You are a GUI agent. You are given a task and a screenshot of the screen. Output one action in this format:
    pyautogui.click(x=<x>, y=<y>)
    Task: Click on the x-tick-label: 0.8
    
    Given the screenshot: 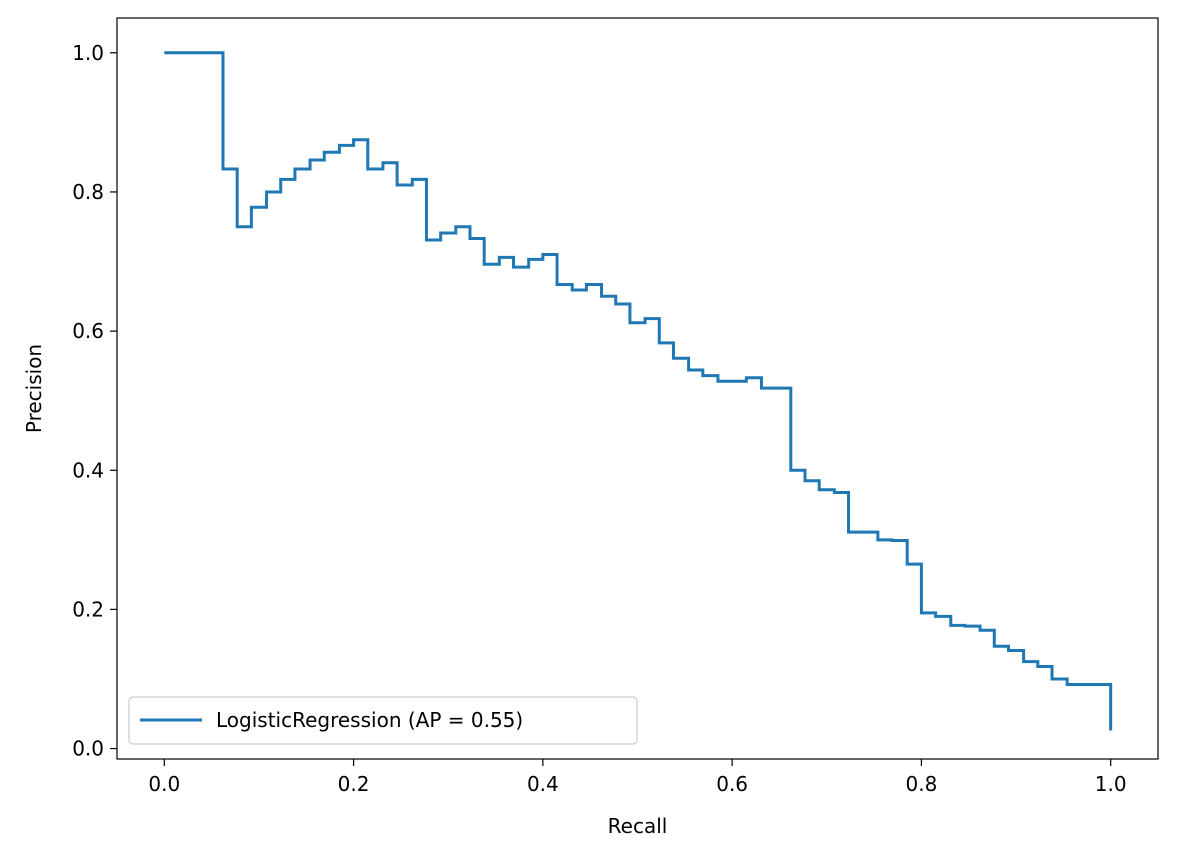 What is the action you would take?
    pyautogui.click(x=922, y=784)
    